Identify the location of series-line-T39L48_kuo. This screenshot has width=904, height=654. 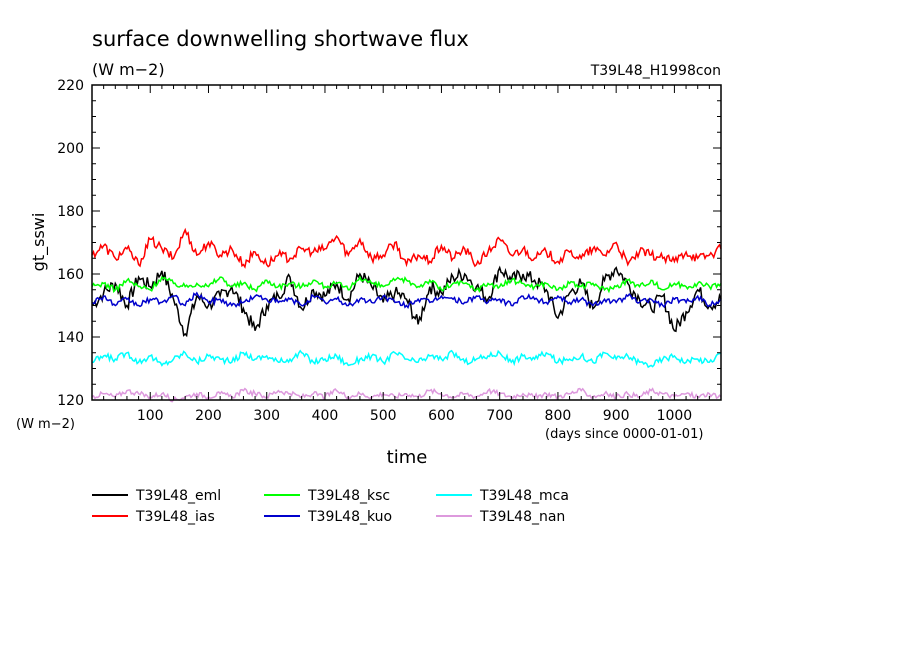
(406, 300).